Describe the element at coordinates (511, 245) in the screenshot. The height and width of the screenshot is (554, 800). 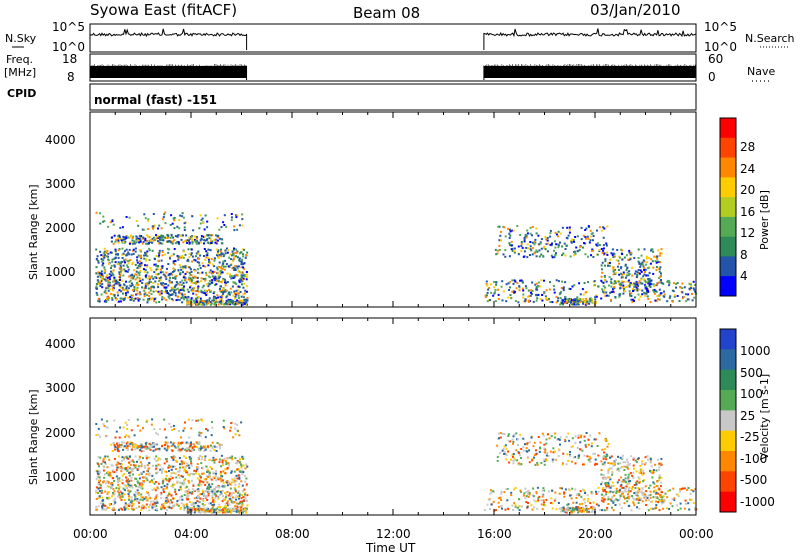
I see `power-point-2008` at that location.